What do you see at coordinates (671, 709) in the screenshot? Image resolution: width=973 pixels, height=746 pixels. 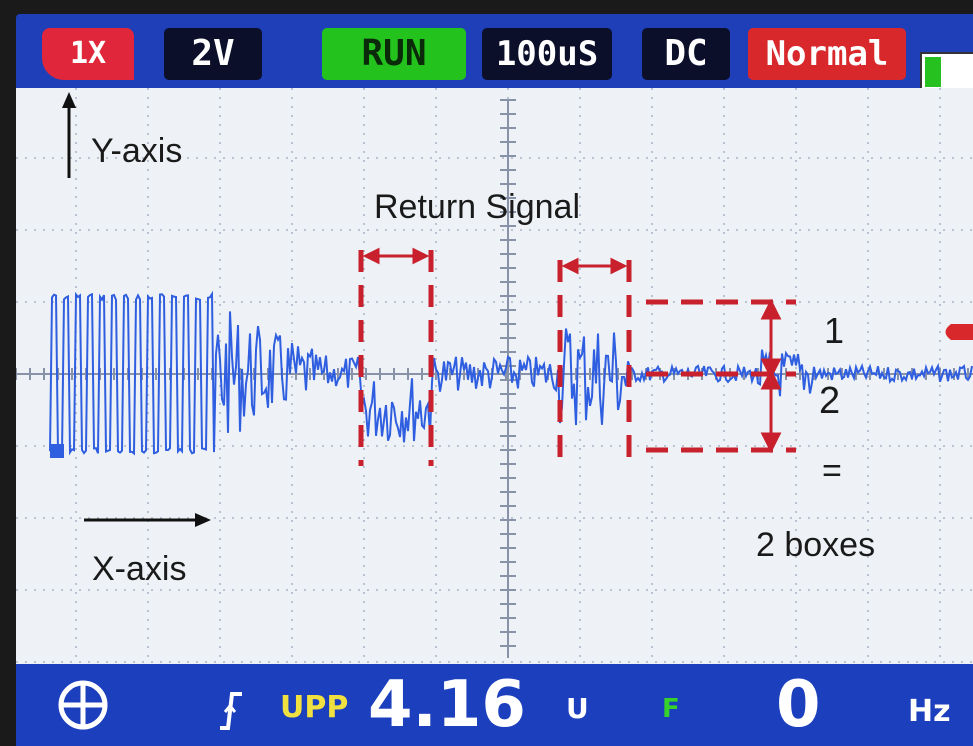 I see `frequency-flag: F` at bounding box center [671, 709].